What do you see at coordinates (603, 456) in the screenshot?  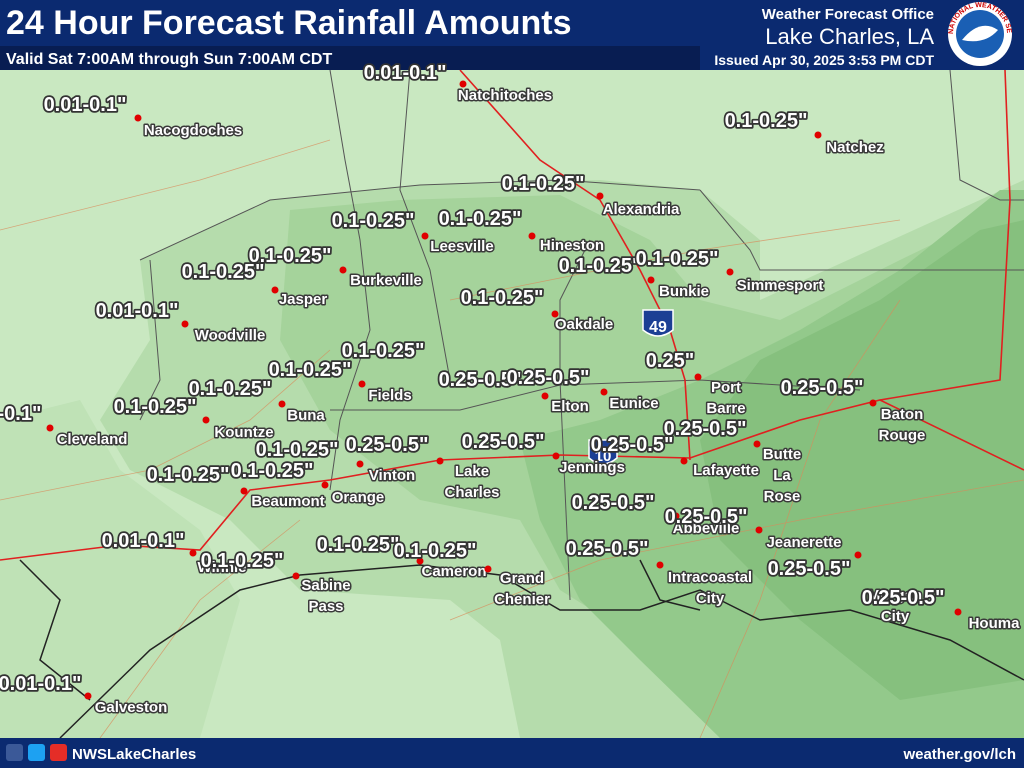 I see `highway-label: 10` at bounding box center [603, 456].